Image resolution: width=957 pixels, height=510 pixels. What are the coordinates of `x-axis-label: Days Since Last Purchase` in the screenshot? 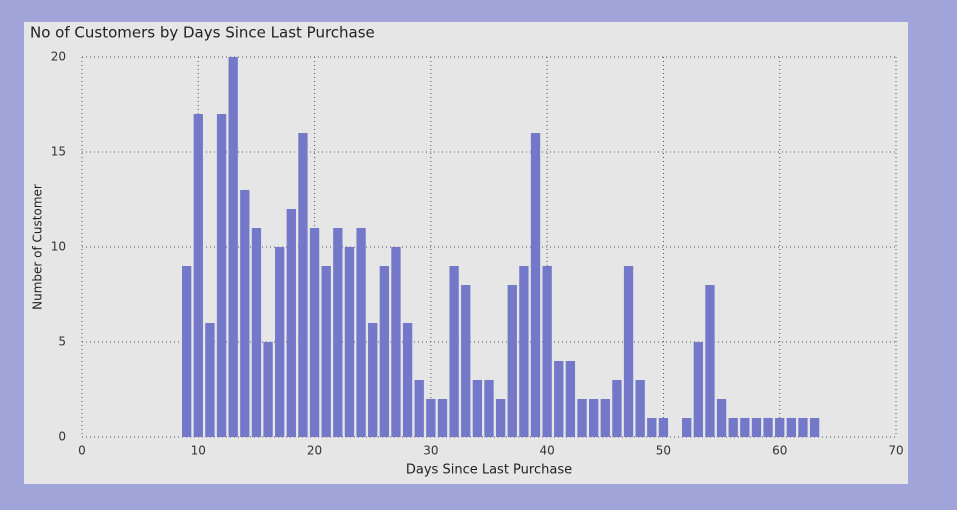 It's located at (489, 470).